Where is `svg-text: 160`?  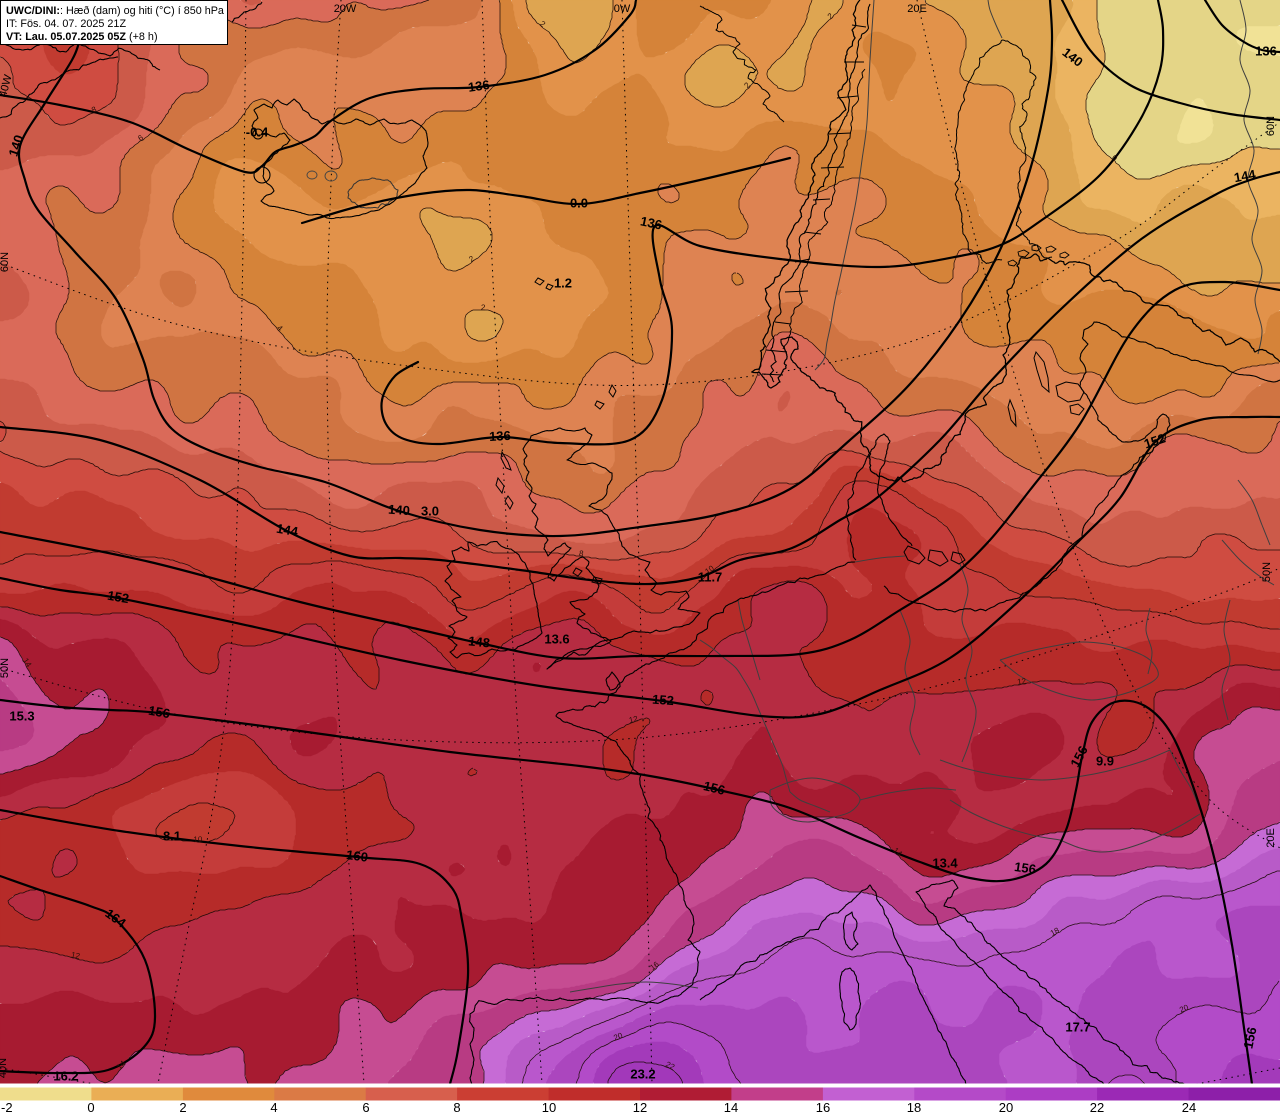 svg-text: 160 is located at coordinates (357, 856).